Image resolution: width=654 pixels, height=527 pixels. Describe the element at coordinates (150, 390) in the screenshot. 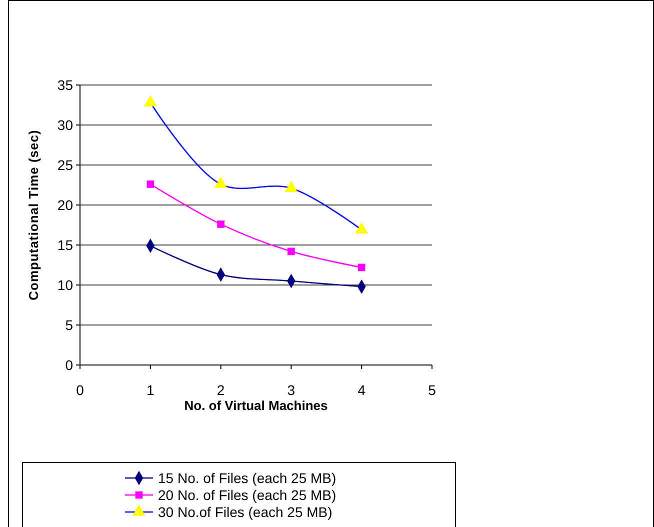

I see `x-tick-label: 1` at that location.